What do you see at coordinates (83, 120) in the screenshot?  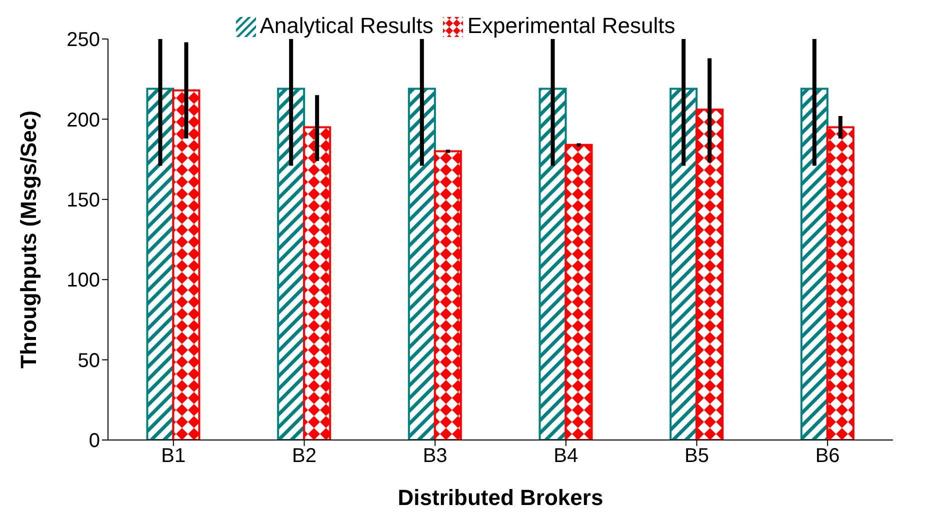 I see `y-tick-label: 200` at bounding box center [83, 120].